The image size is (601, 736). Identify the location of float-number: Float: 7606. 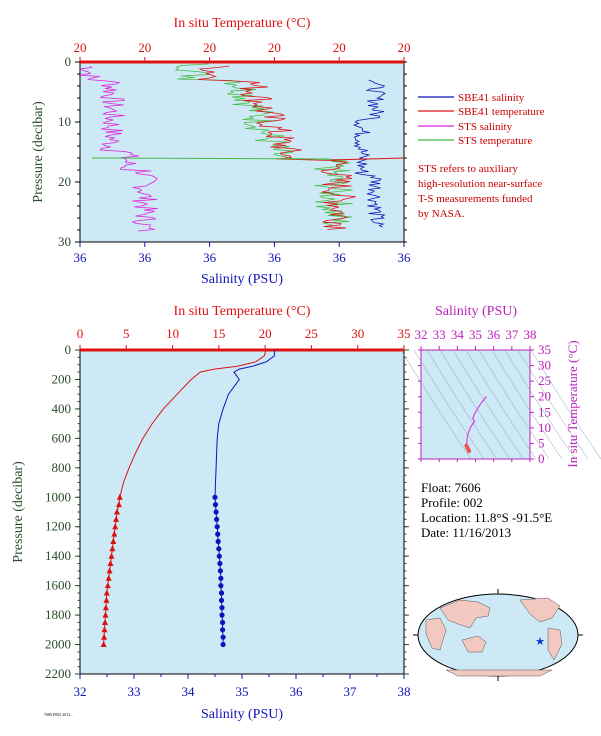
(451, 487).